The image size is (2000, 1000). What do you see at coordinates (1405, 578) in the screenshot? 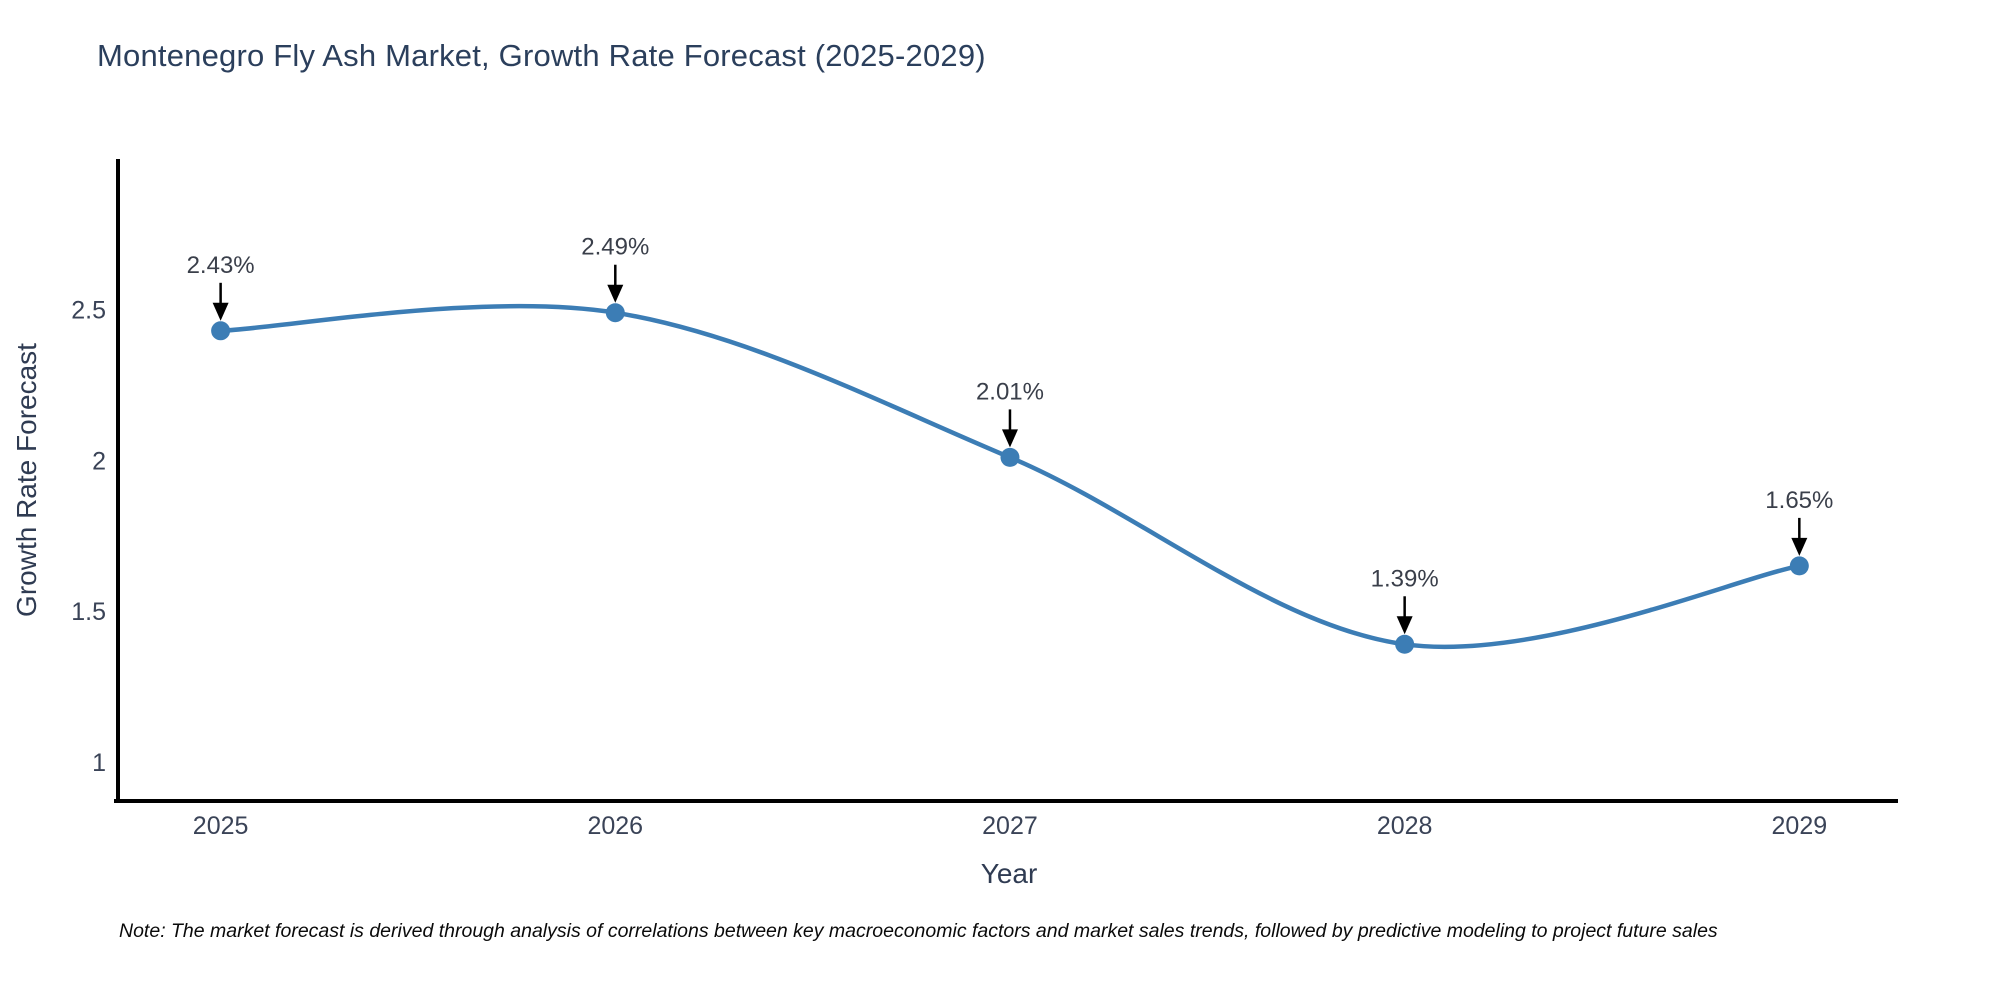
I see `annotation-label: 1.39%` at bounding box center [1405, 578].